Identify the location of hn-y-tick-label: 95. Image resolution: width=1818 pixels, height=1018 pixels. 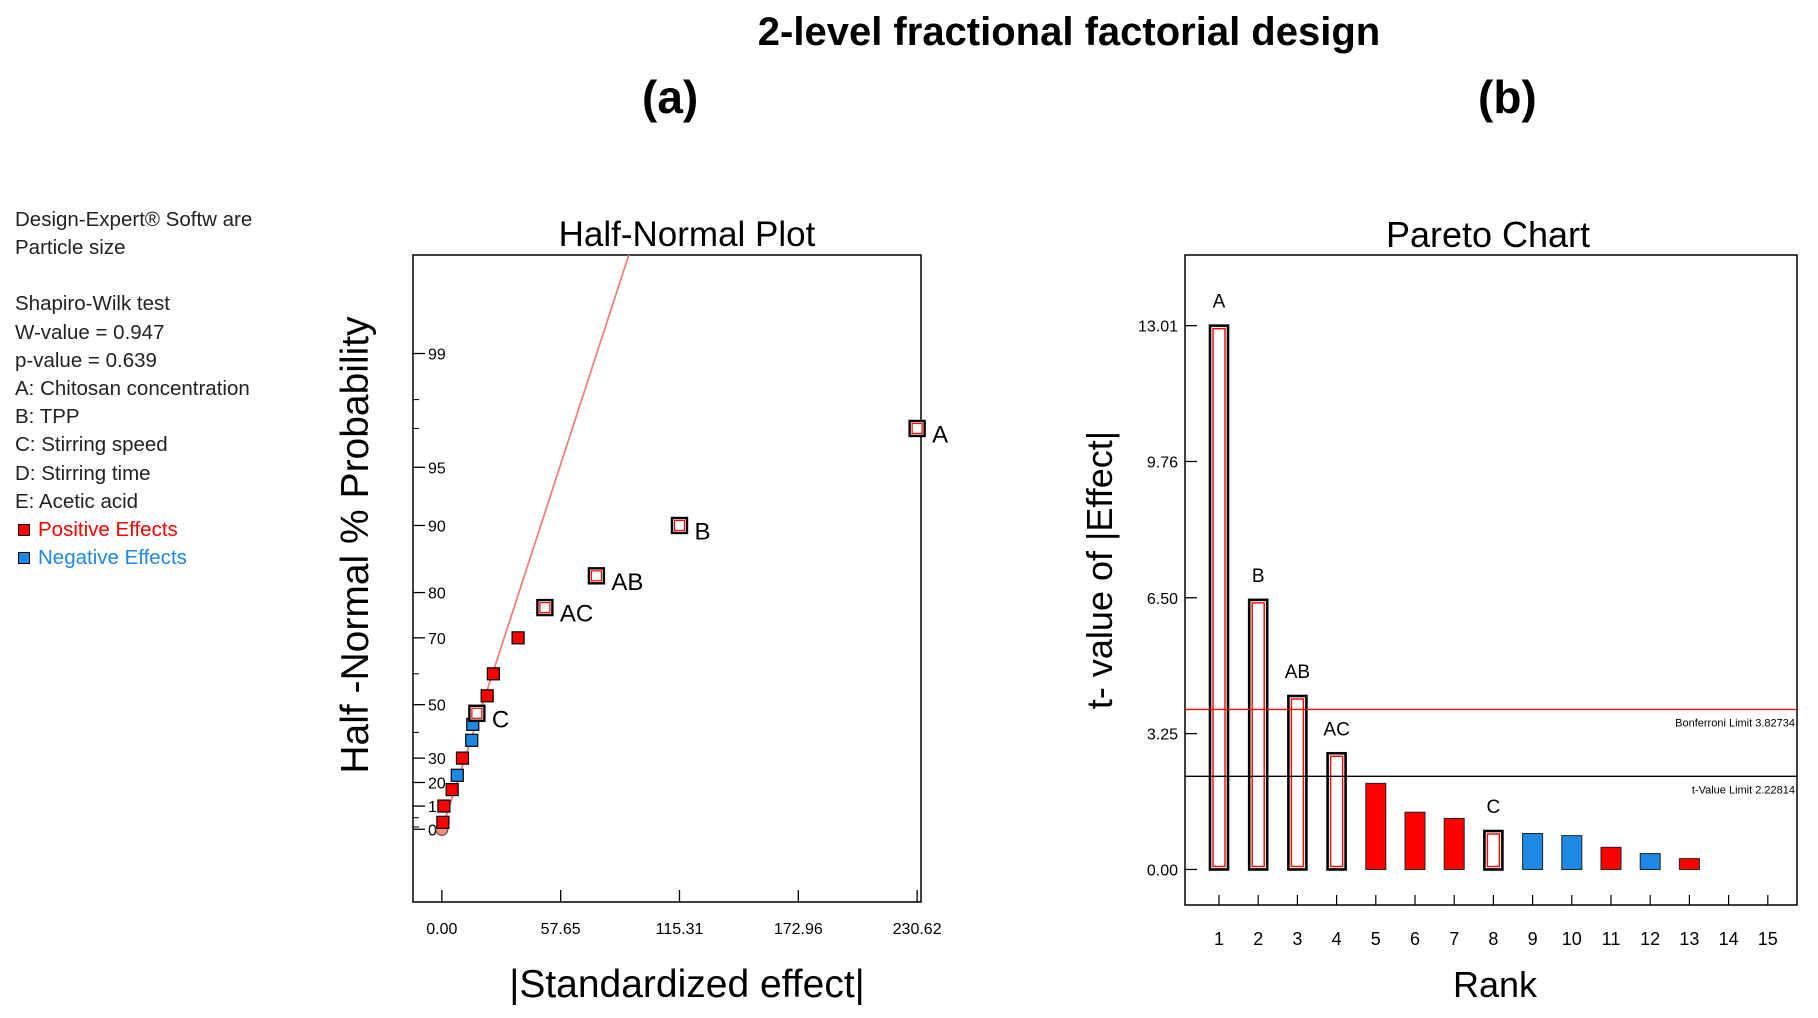
(437, 468).